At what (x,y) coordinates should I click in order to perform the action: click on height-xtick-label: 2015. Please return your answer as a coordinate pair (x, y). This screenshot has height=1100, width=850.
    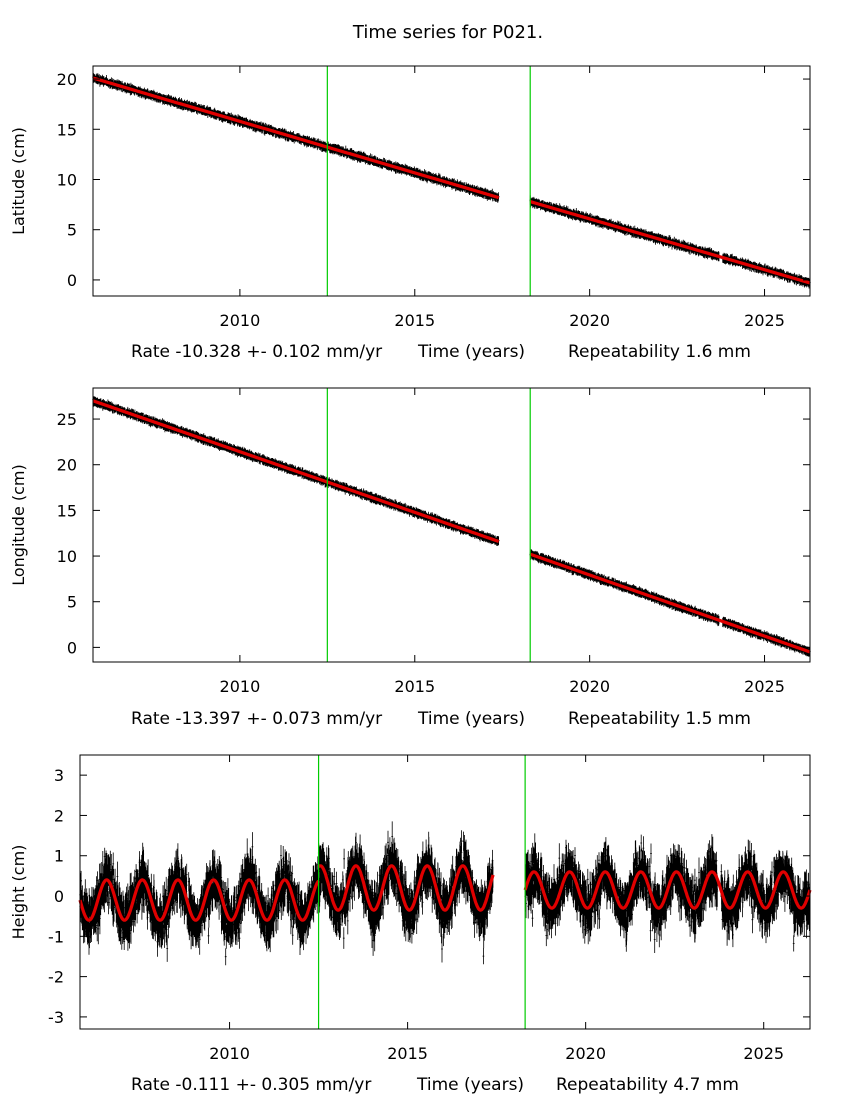
    Looking at the image, I should click on (407, 1053).